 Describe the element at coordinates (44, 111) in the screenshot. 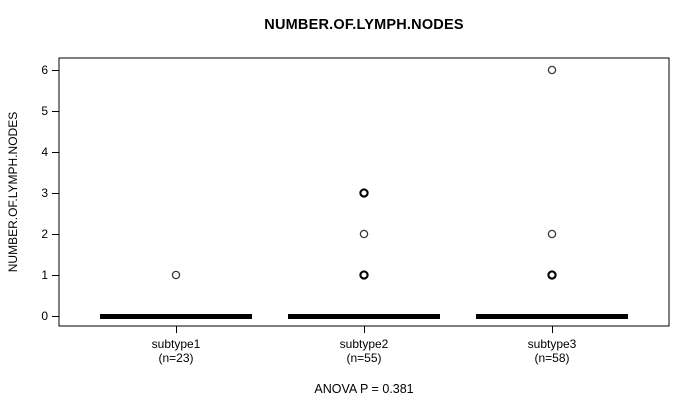

I see `y-tick-label: 5` at that location.